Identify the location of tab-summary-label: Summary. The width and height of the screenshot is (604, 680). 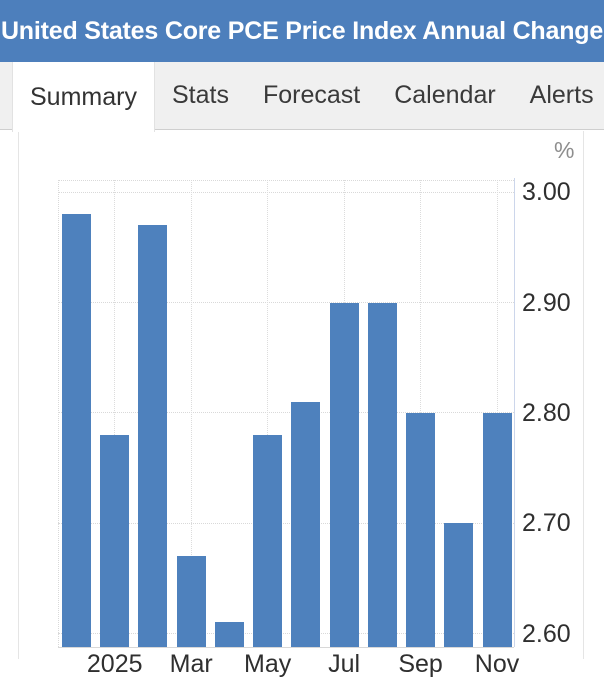
(83, 96).